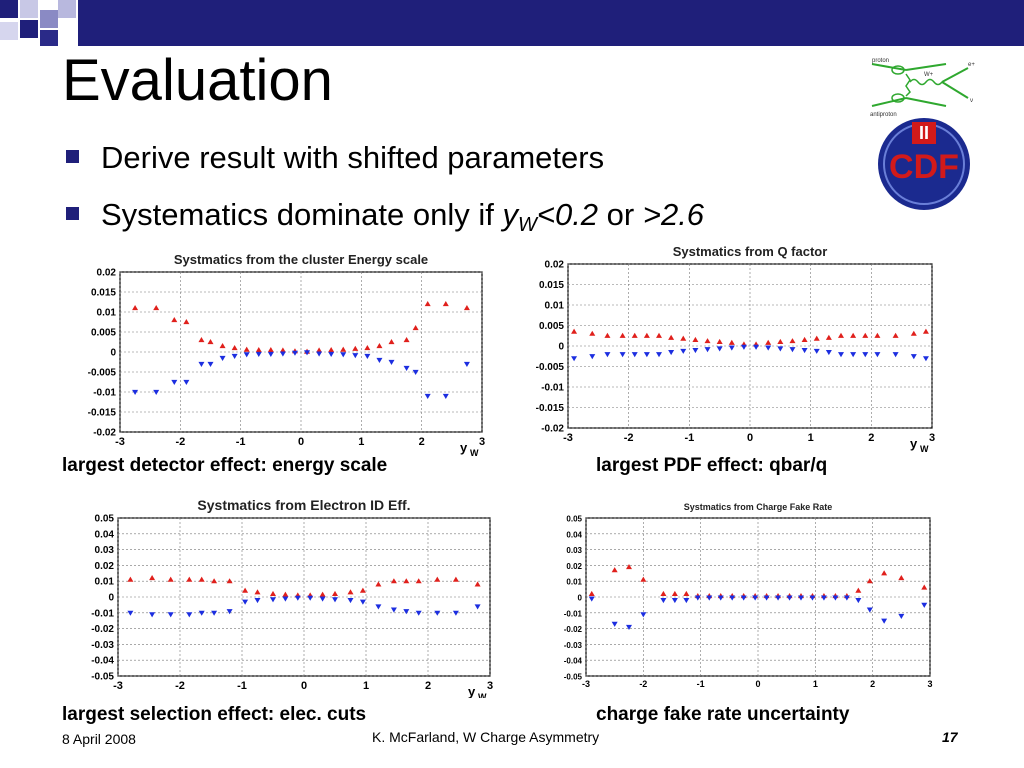 The height and width of the screenshot is (768, 1024). Describe the element at coordinates (180, 686) in the screenshot. I see `x-tick-label: -2` at that location.